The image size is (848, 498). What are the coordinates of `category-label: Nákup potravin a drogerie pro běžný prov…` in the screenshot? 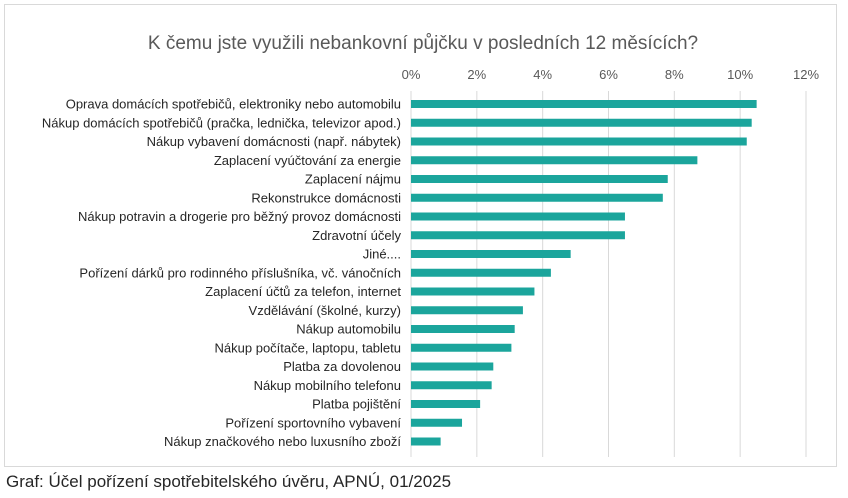 It's located at (239, 216).